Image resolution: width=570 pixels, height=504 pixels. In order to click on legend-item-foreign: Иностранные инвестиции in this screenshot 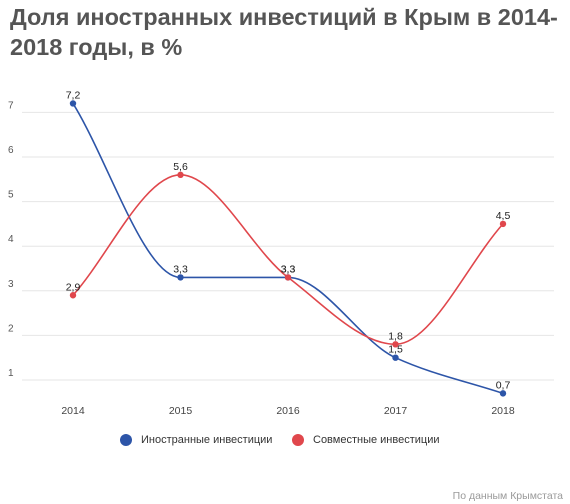, I will do `click(196, 440)`.